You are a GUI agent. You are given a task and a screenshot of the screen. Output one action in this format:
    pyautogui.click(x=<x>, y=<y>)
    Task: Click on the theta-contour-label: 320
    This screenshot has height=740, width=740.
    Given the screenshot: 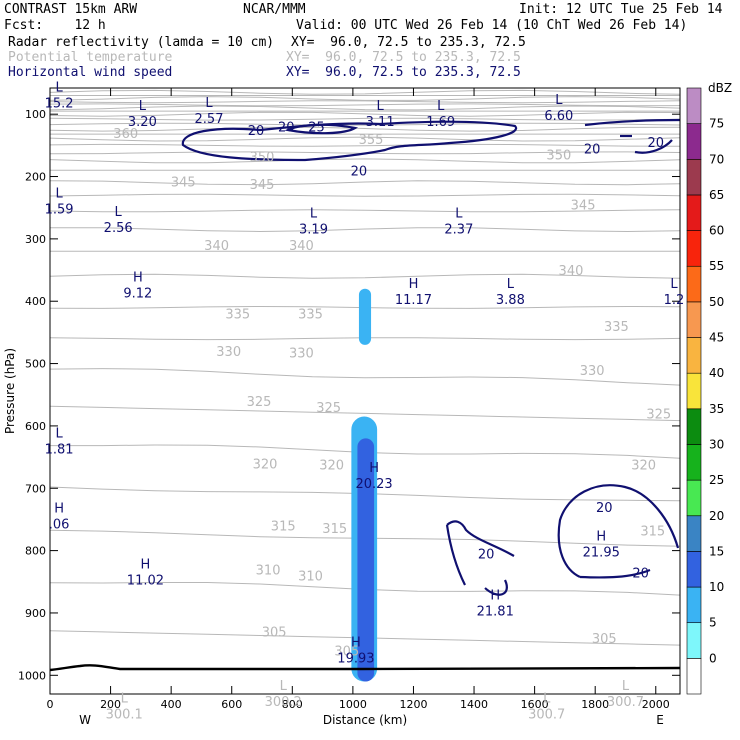 What is the action you would take?
    pyautogui.click(x=331, y=466)
    